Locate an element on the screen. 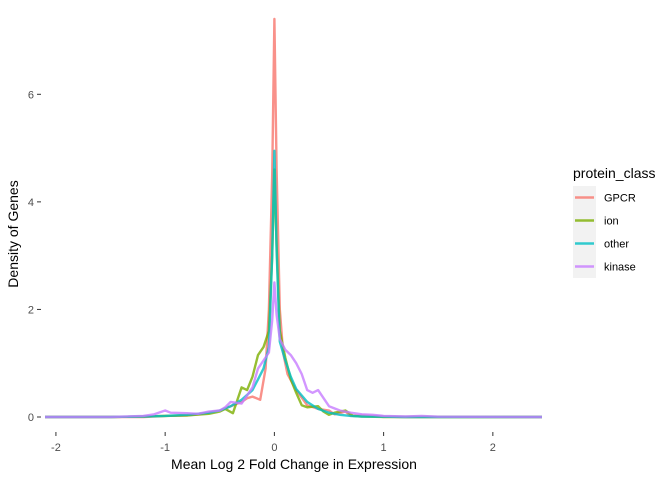 This screenshot has width=672, height=480. x-axis: -2 -1 0 1 2 is located at coordinates (273, 443).